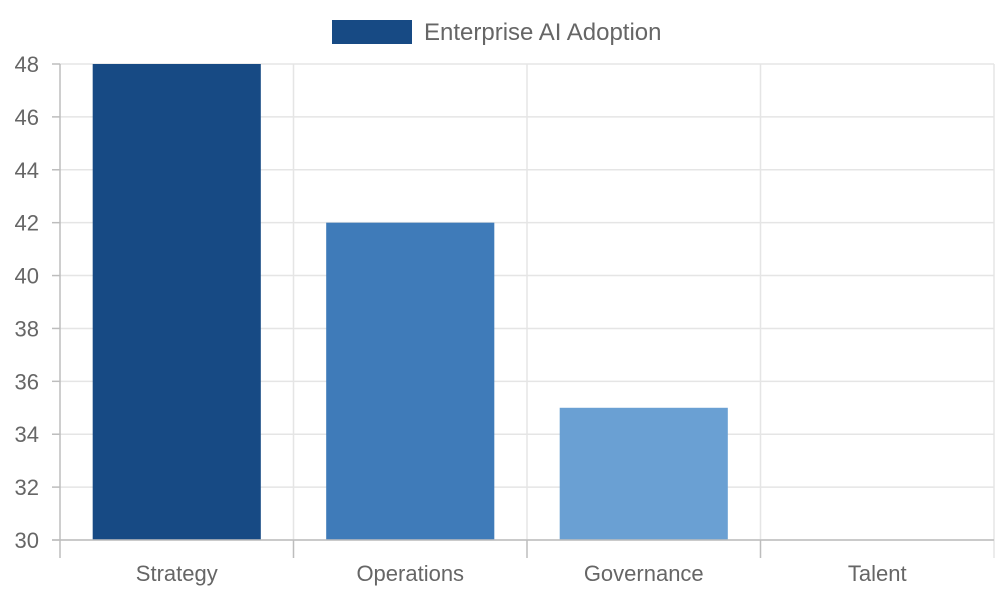 The height and width of the screenshot is (605, 1000). I want to click on x-tick-label: Talent, so click(877, 573).